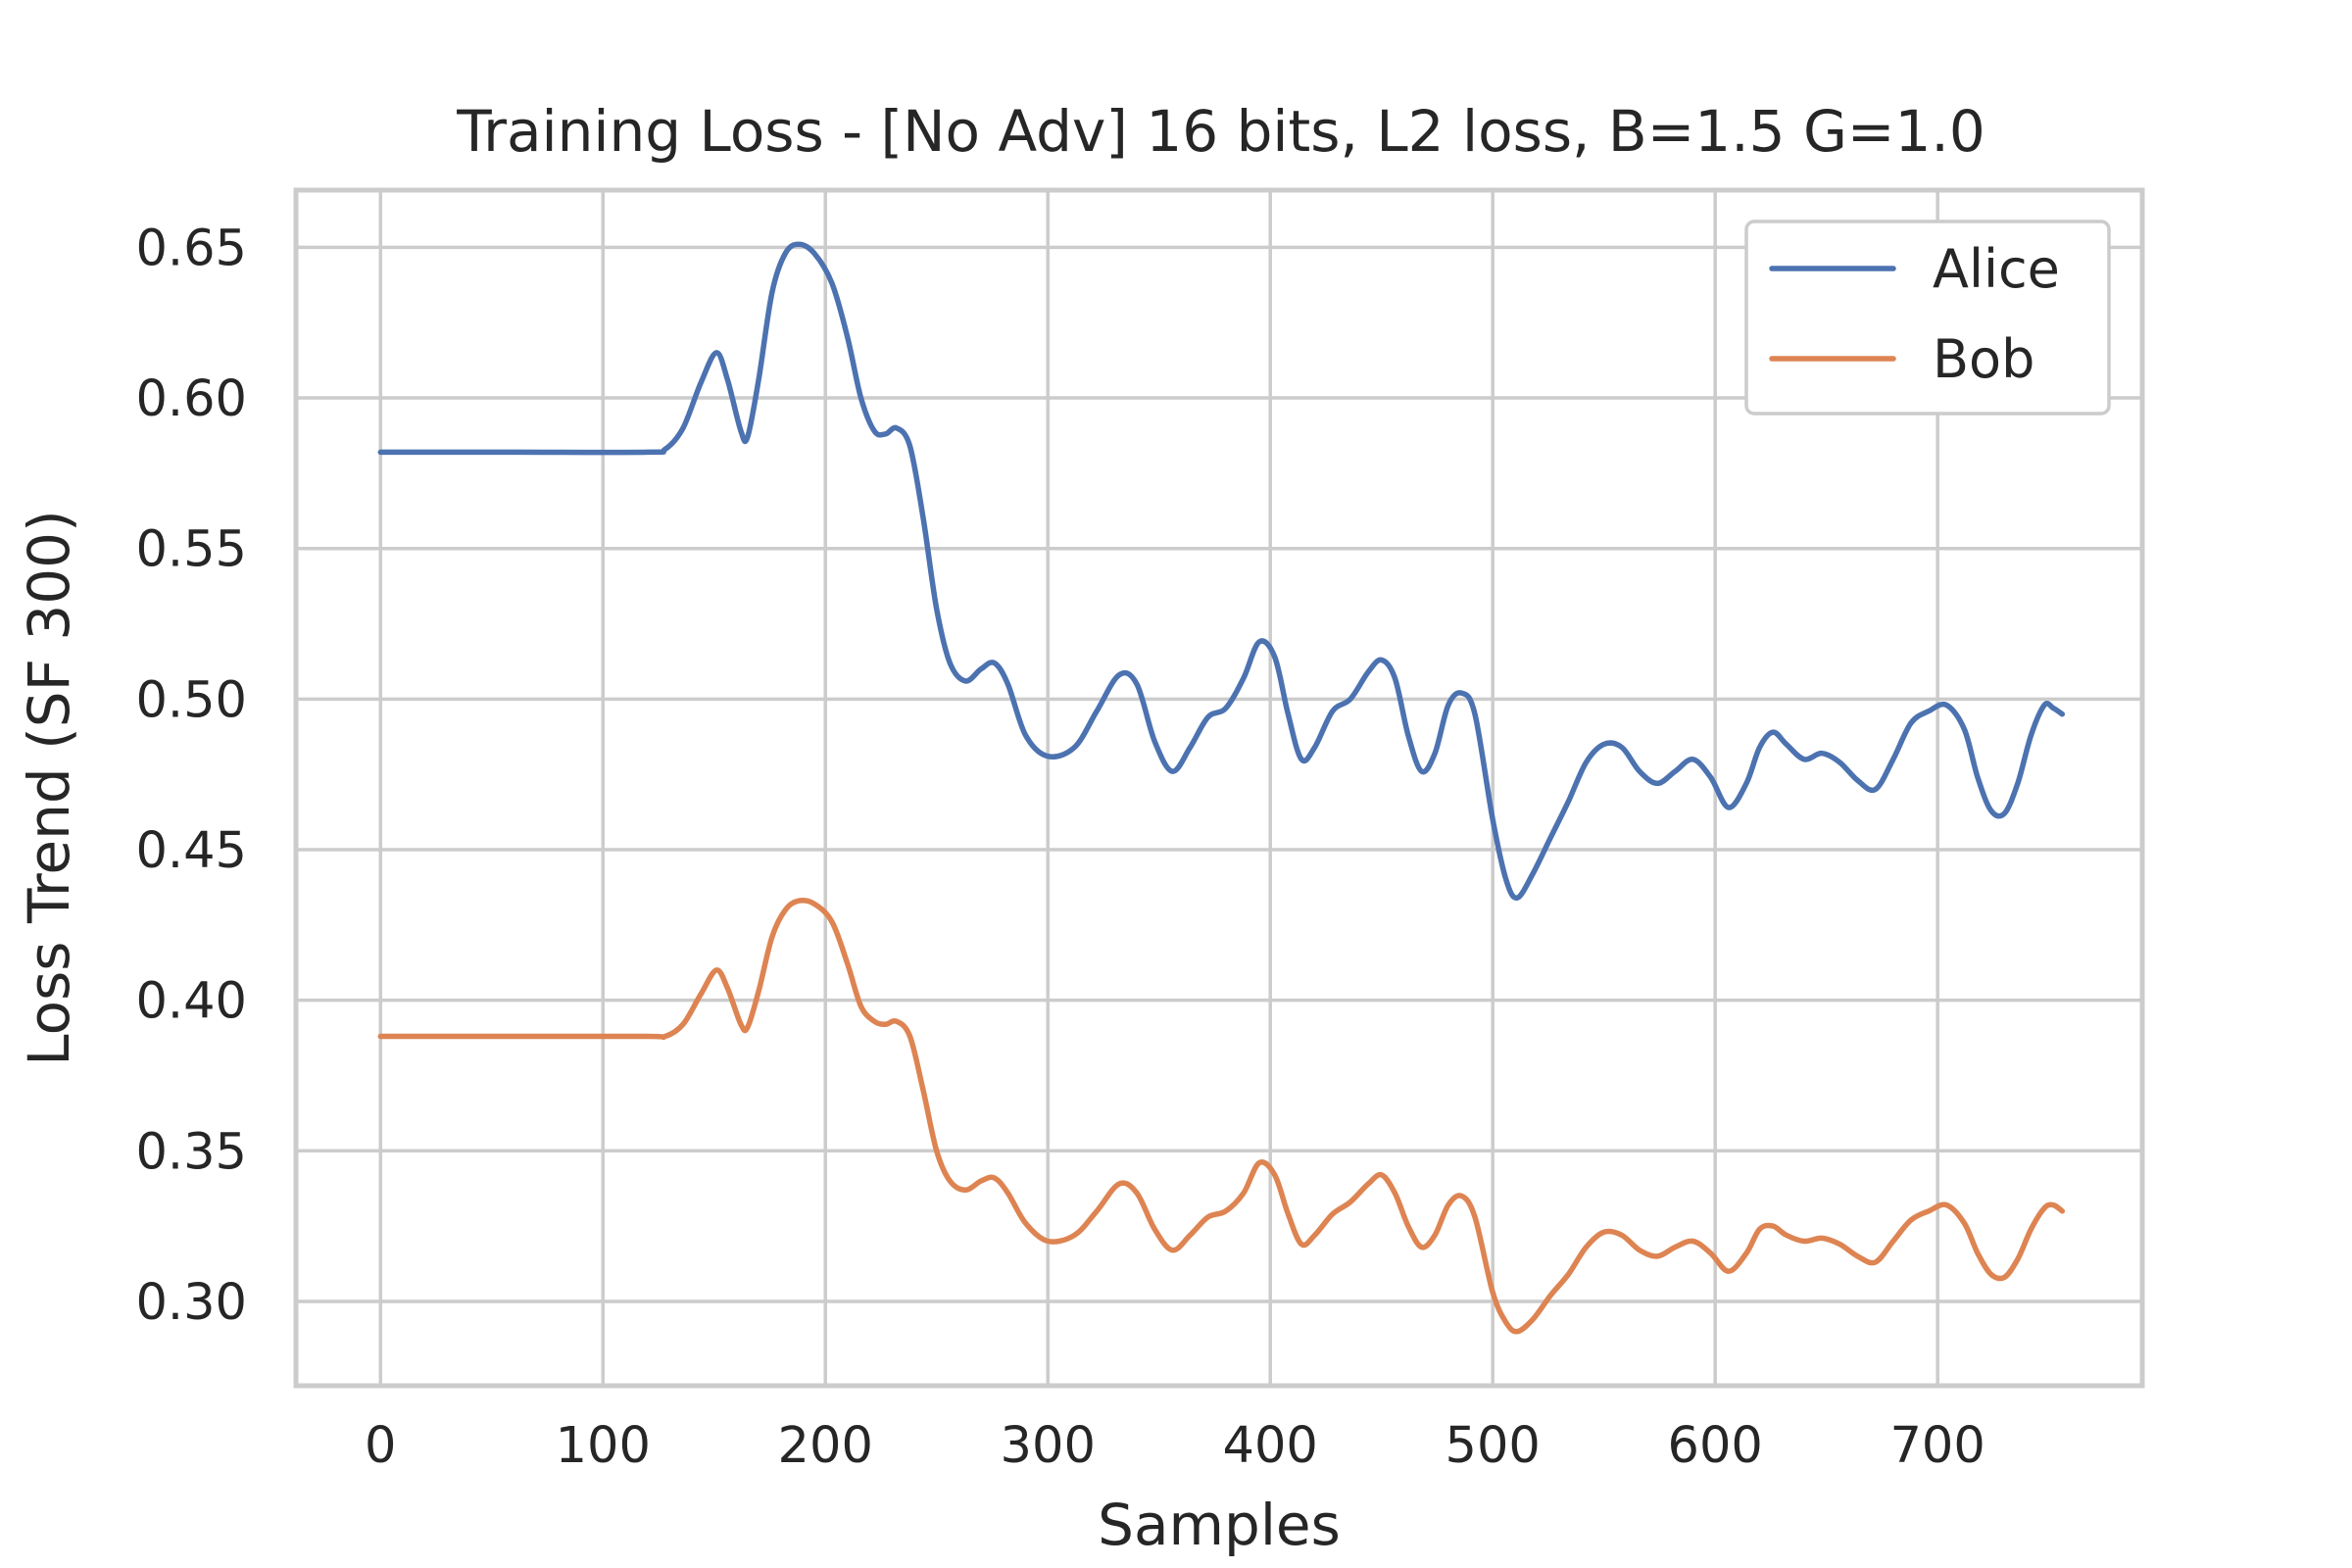 Image resolution: width=2352 pixels, height=1568 pixels. I want to click on x-tick-label: 200, so click(825, 1446).